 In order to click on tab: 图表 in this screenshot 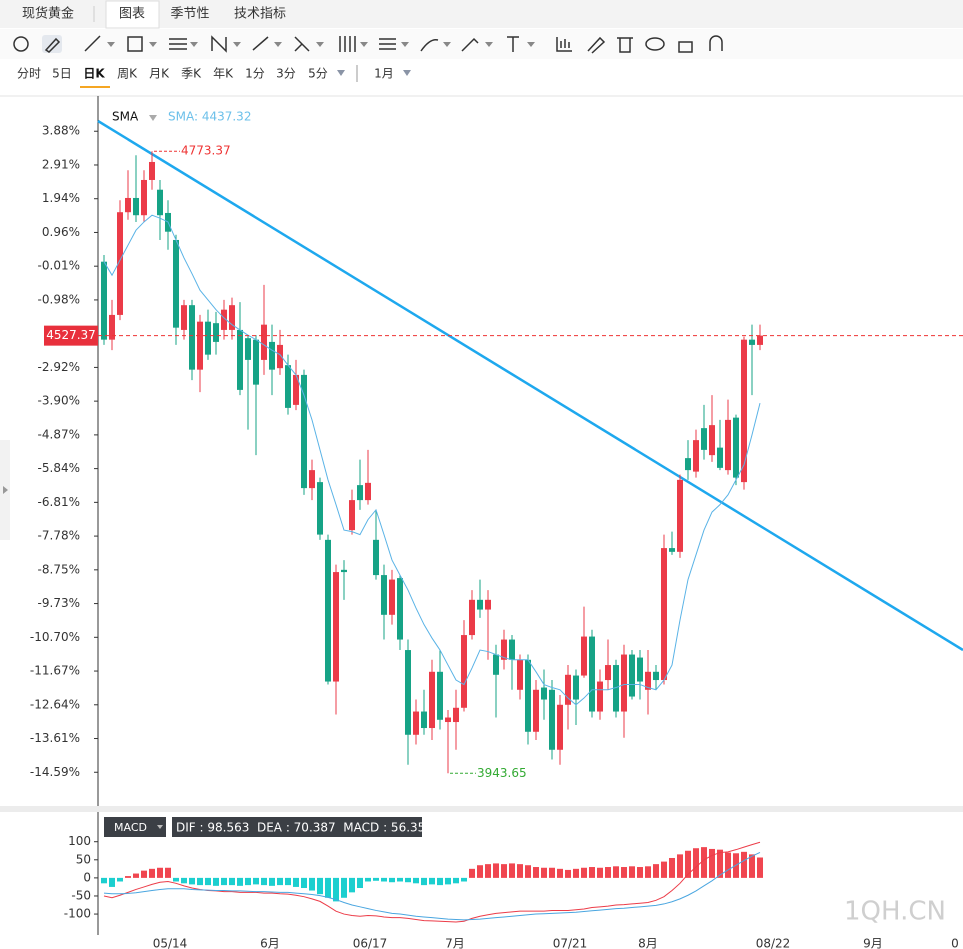, I will do `click(132, 14)`.